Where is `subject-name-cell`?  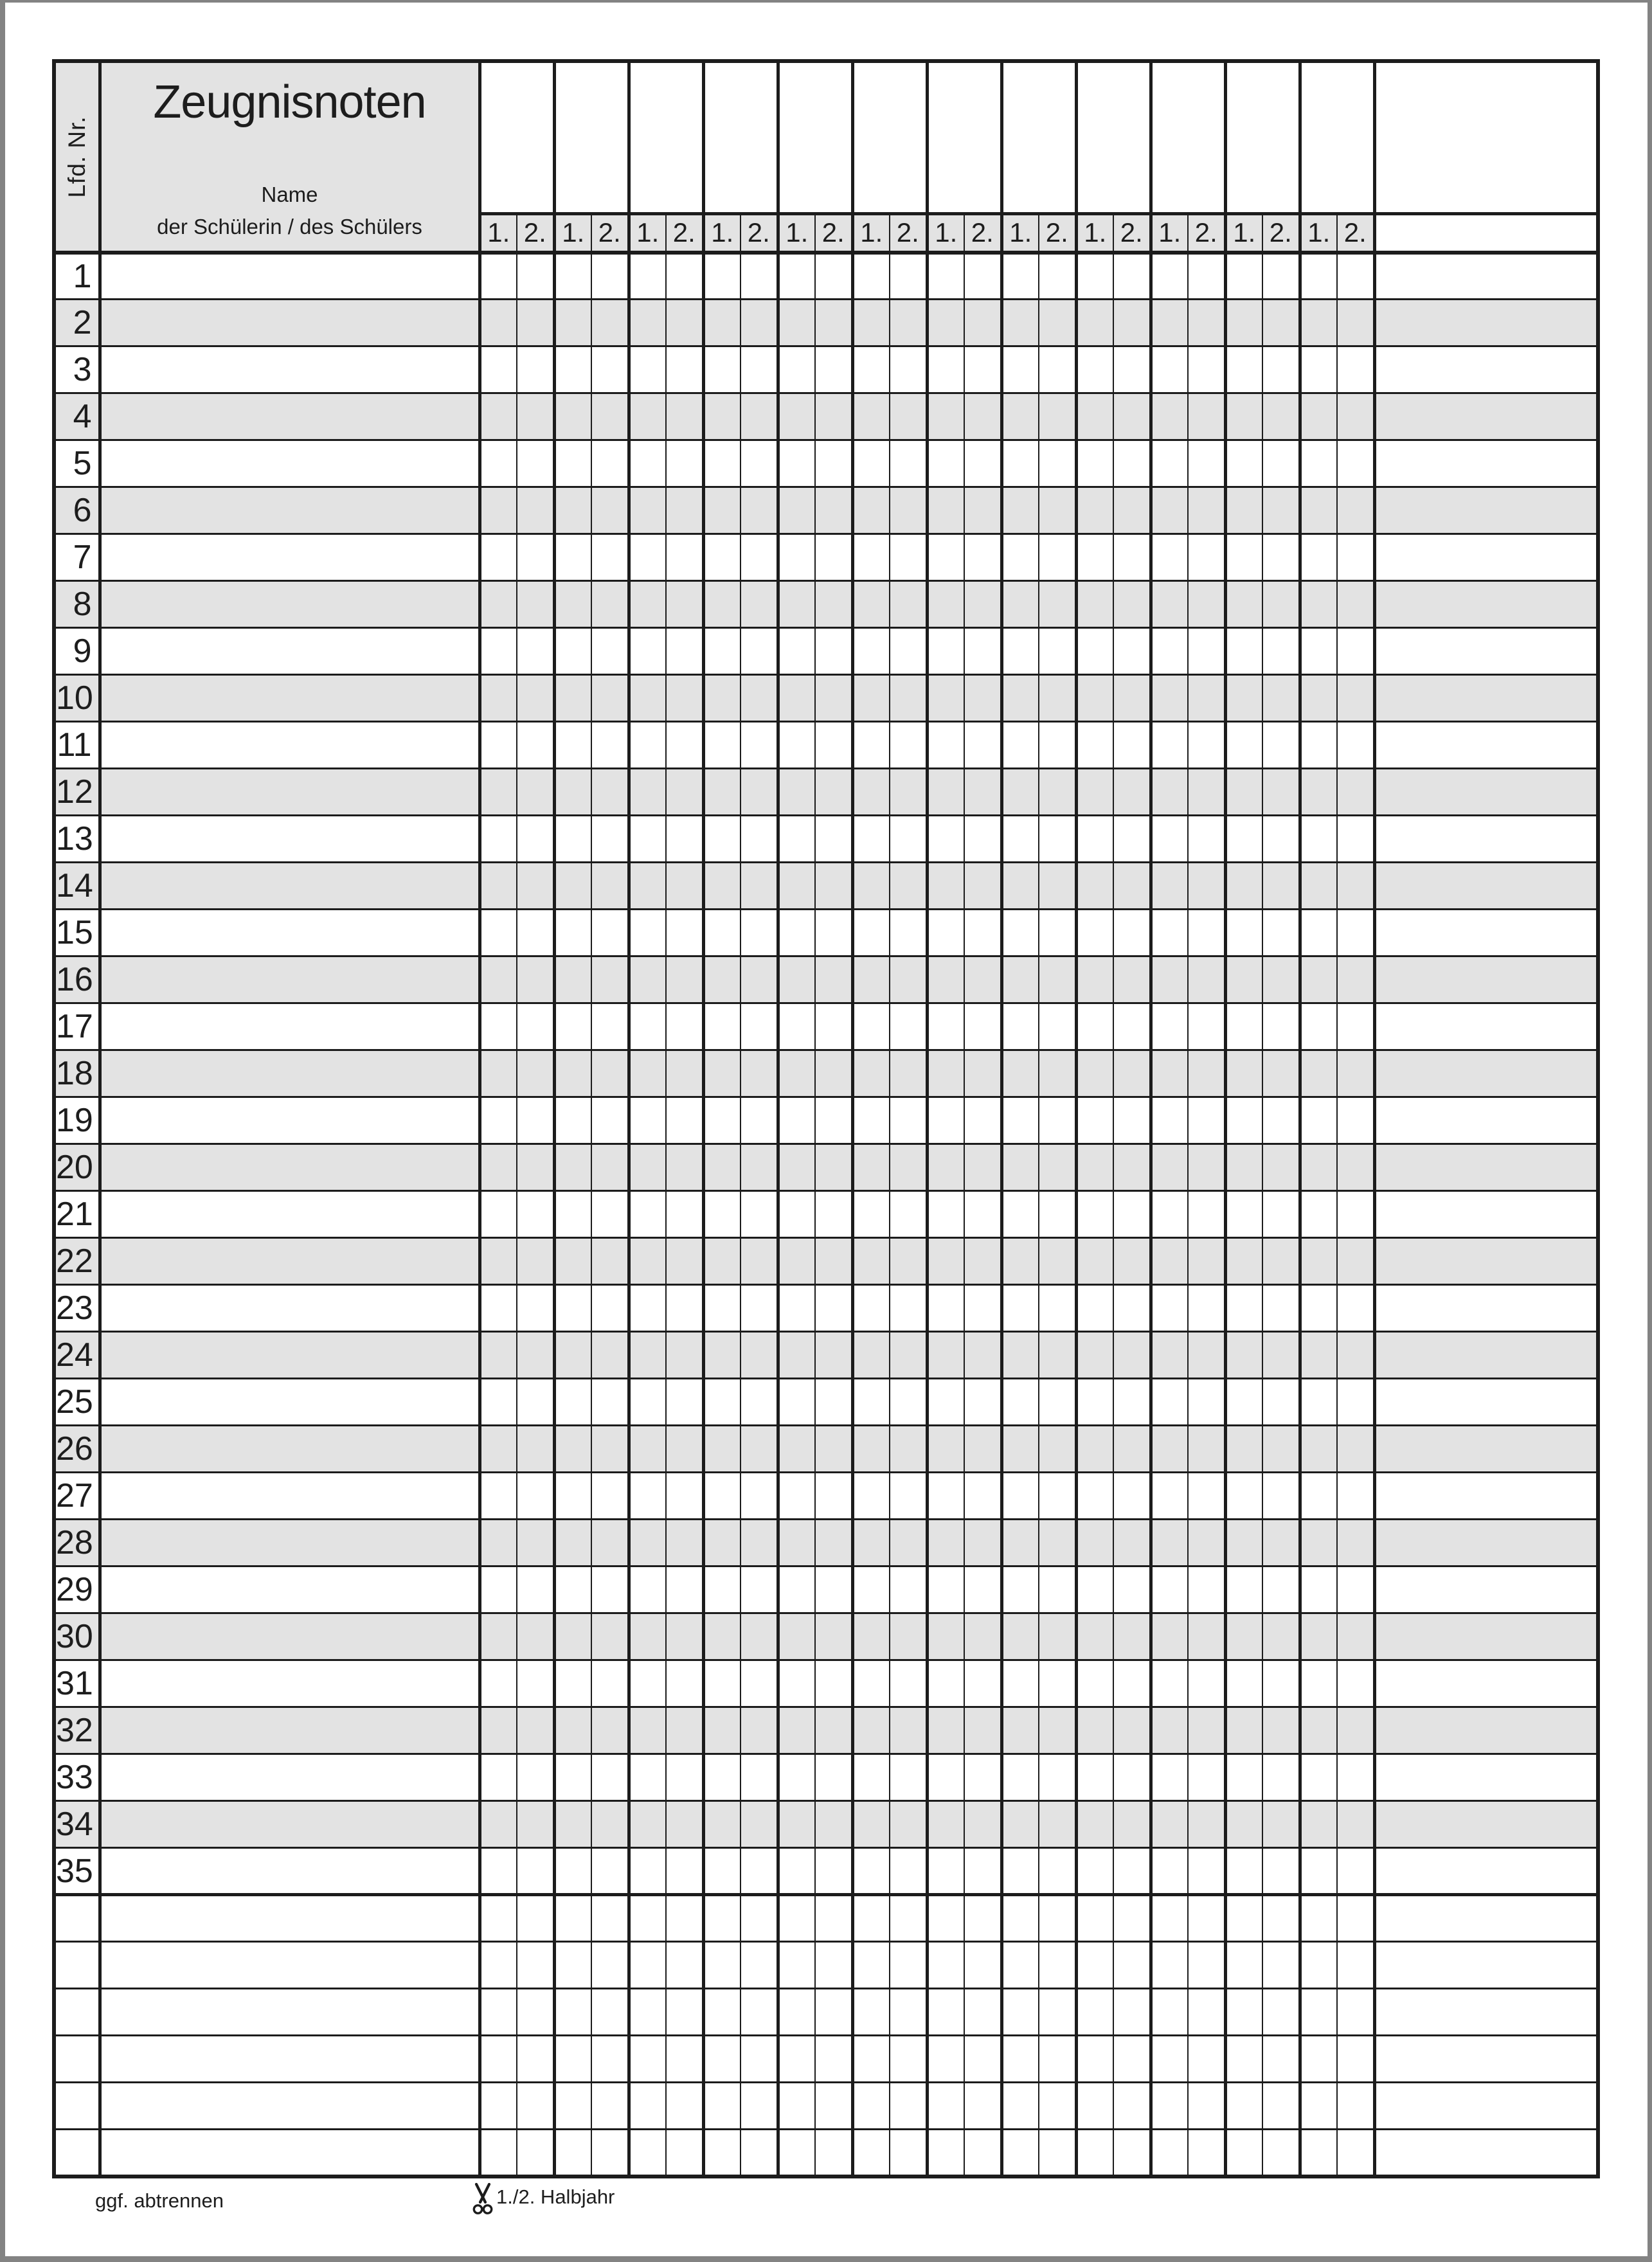
subject-name-cell is located at coordinates (739, 137).